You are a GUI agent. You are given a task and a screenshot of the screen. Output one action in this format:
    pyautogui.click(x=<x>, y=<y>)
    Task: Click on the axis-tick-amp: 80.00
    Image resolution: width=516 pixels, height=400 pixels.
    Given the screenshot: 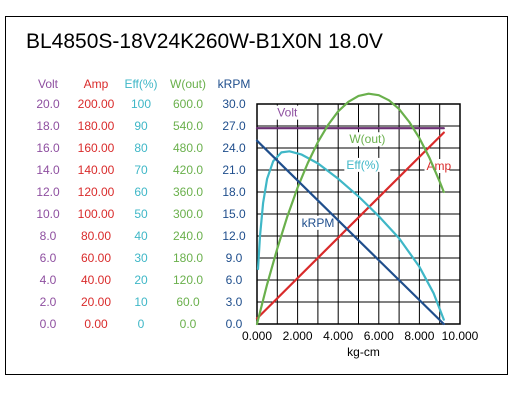 What is the action you would take?
    pyautogui.click(x=96, y=236)
    